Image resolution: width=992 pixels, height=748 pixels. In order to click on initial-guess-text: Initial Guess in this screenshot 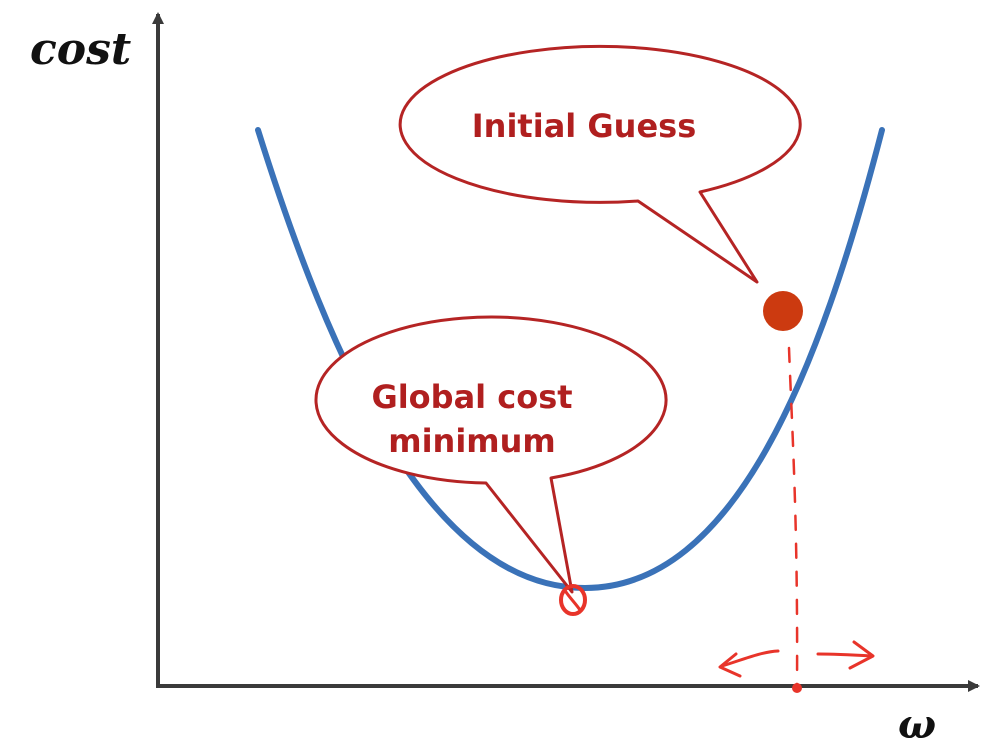, I will do `click(584, 126)`.